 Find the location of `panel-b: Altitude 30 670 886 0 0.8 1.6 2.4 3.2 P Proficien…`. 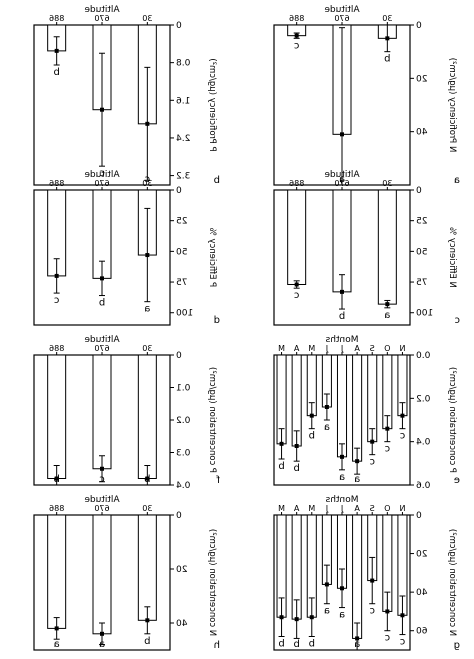

panel-b: Altitude 30 670 886 0 0.8 1.6 2.4 3.2 P Proficien… is located at coordinates (126, 95).